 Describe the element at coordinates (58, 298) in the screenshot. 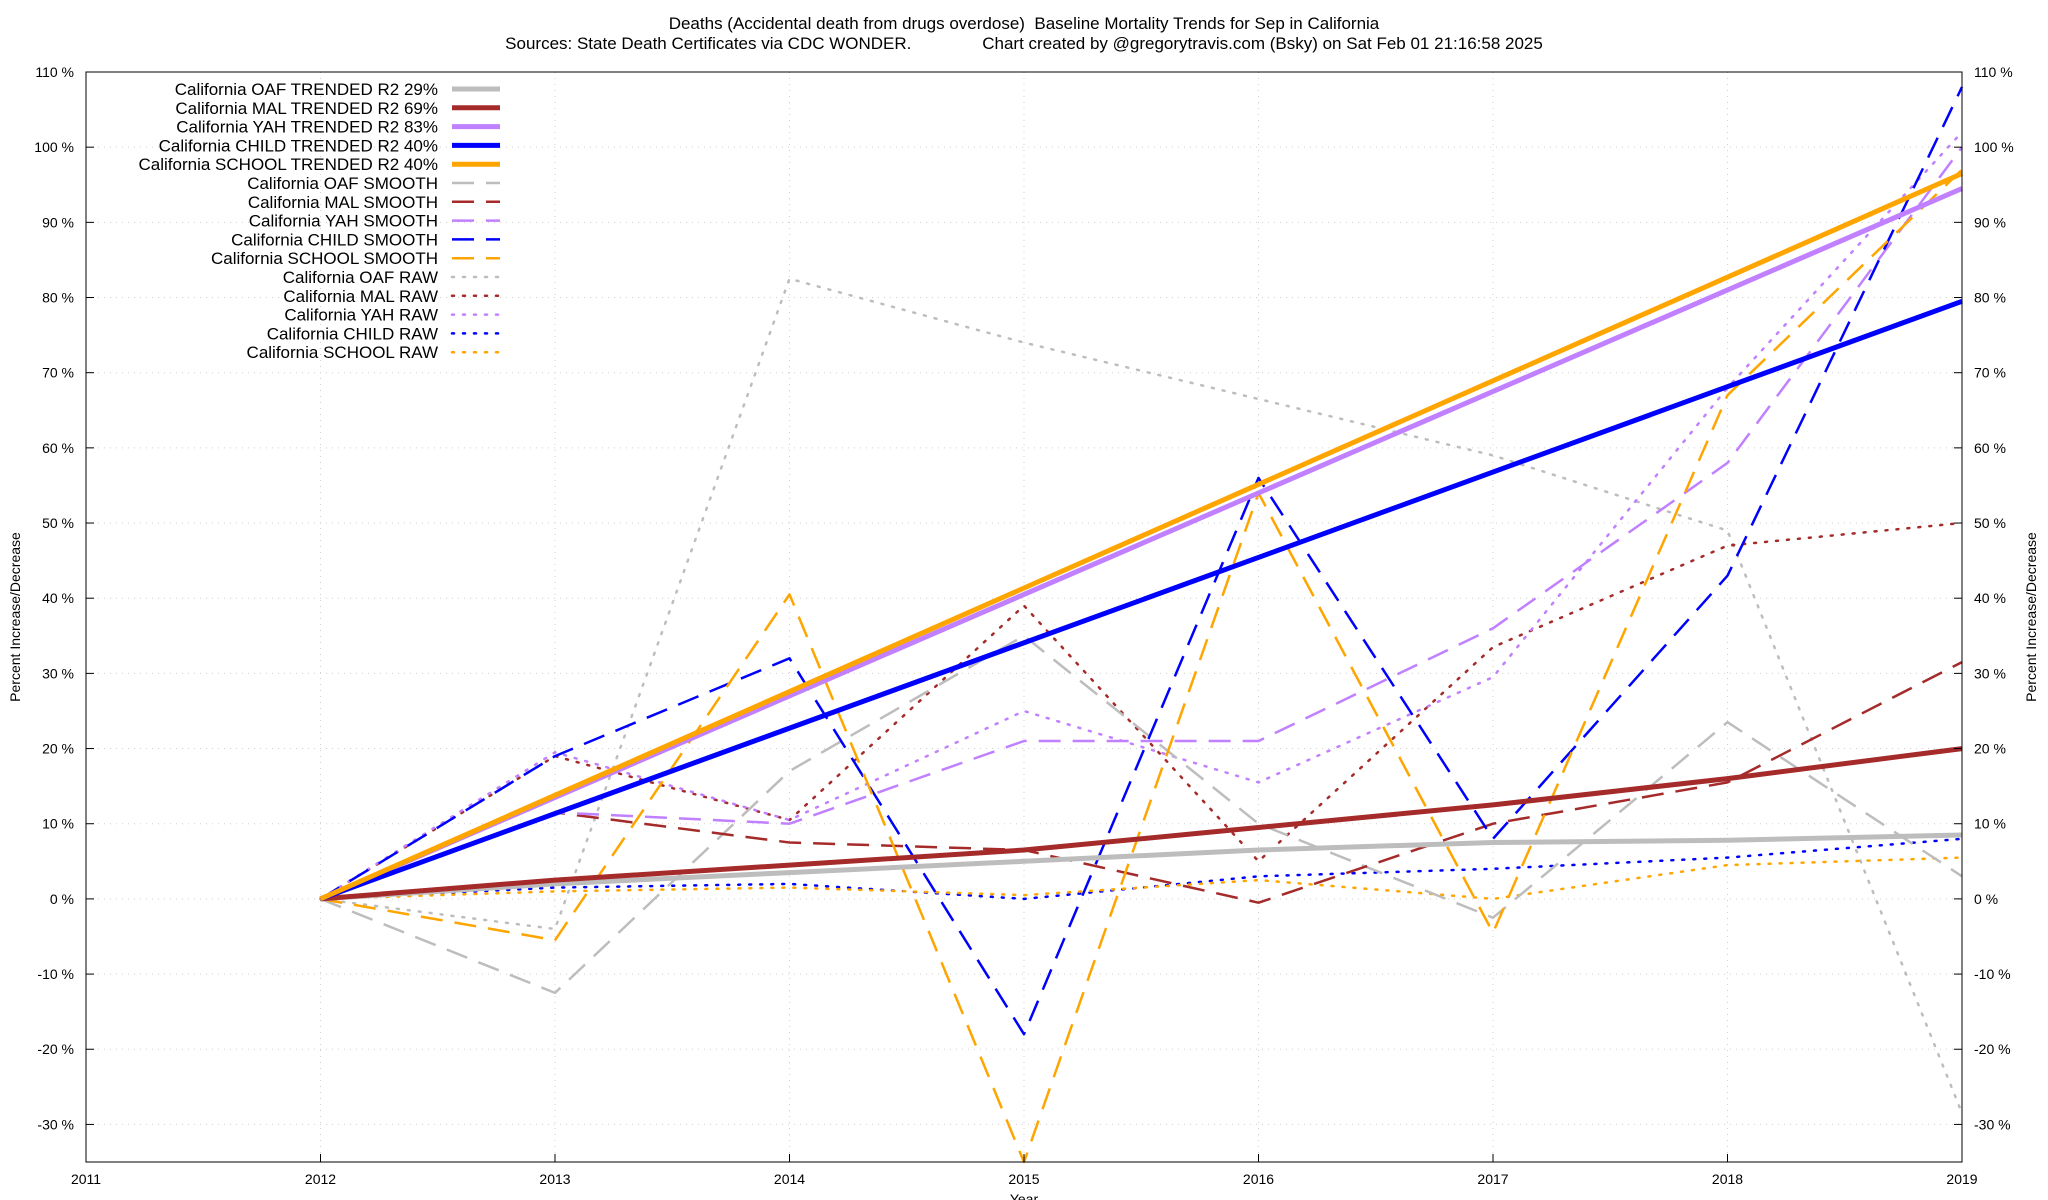

I see `y-tick-label: 80 %` at that location.